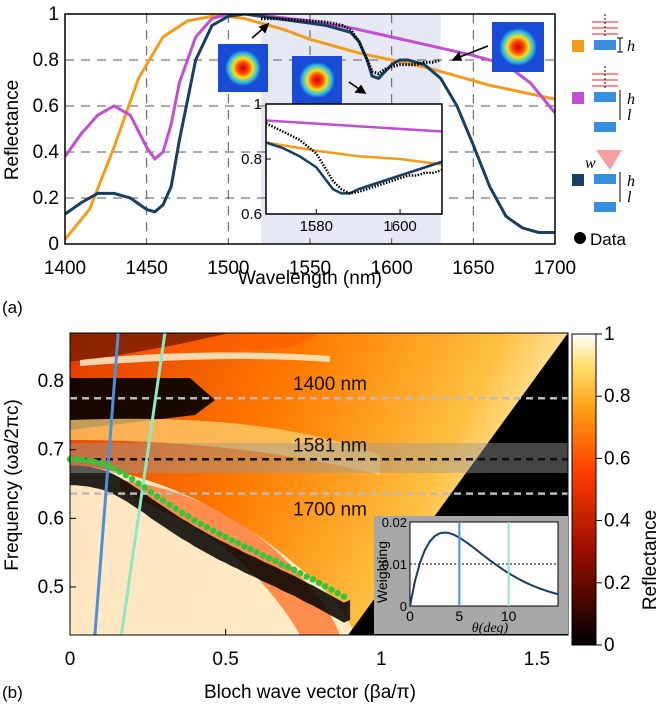  What do you see at coordinates (578, 180) in the screenshot?
I see `legend-swatch-navy` at bounding box center [578, 180].